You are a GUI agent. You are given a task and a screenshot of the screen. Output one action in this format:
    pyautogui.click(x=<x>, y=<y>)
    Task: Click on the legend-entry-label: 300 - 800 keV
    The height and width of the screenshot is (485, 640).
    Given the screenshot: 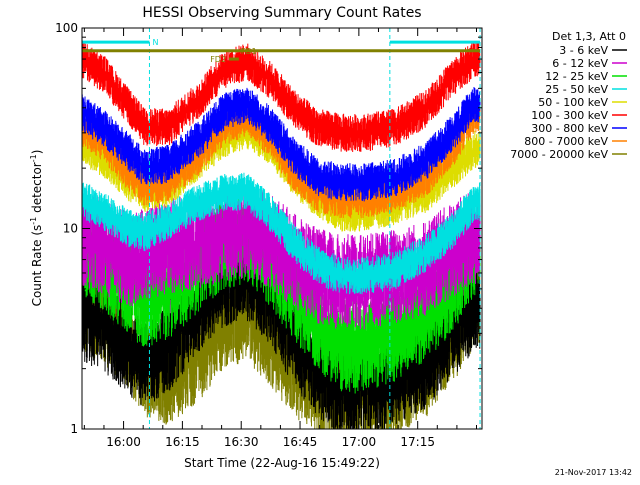 What is the action you would take?
    pyautogui.click(x=569, y=128)
    